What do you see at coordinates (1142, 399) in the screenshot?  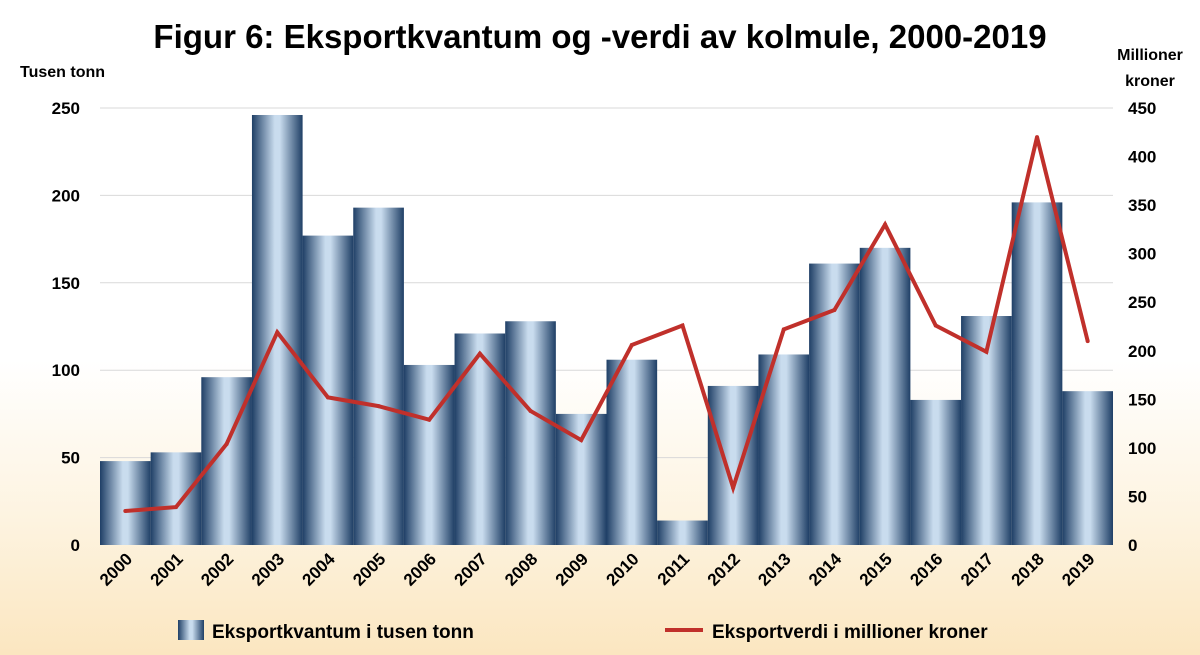 I see `right-tick-150: 150` at bounding box center [1142, 399].